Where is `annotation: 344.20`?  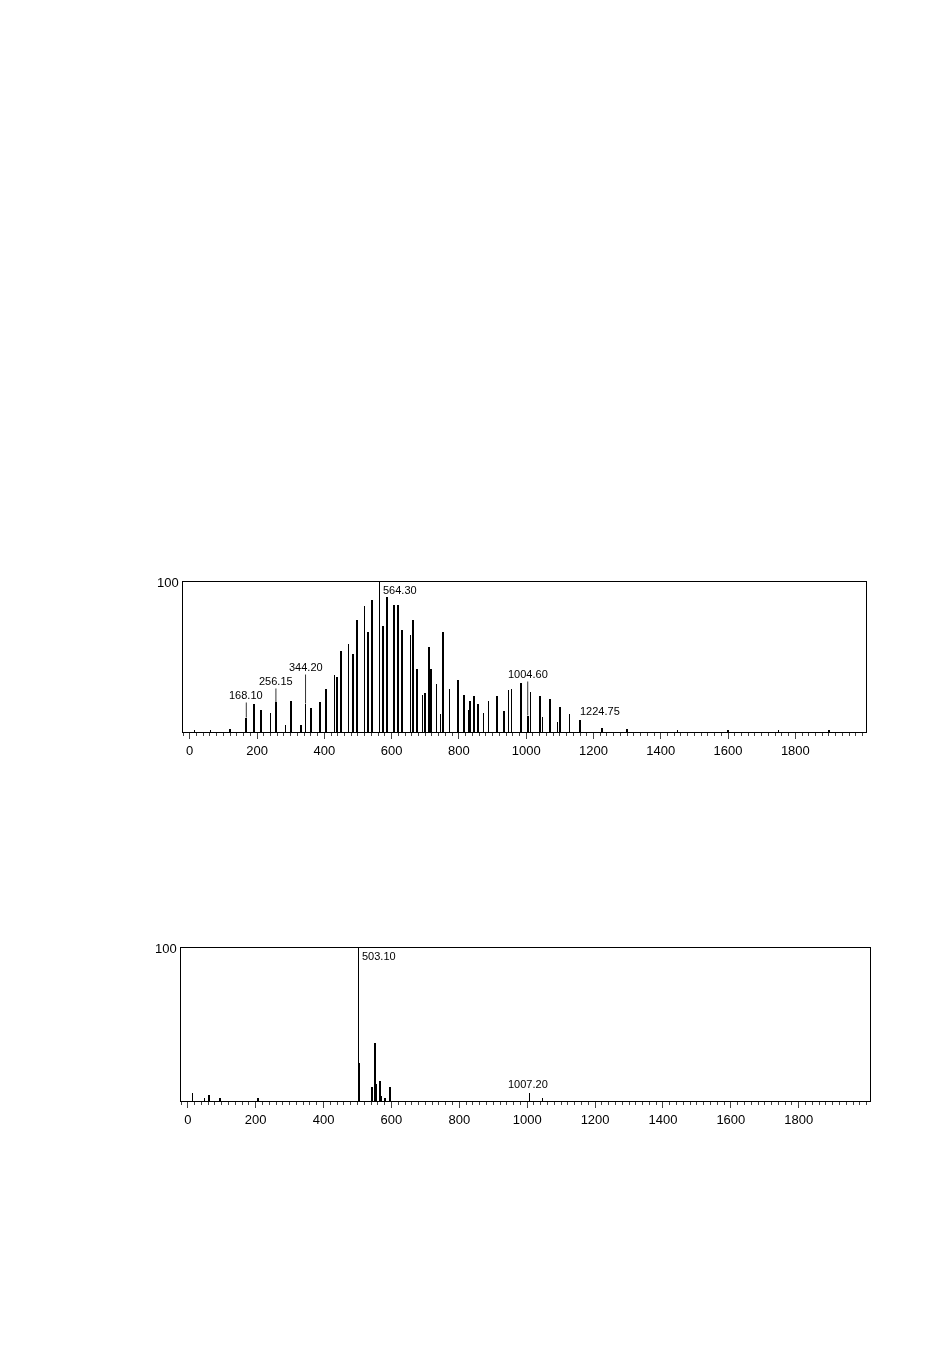 annotation: 344.20 is located at coordinates (306, 667).